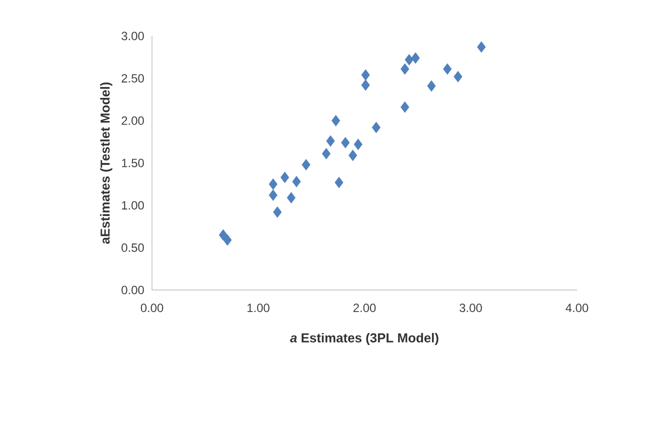 The height and width of the screenshot is (426, 651). I want to click on x-tick-label: 2.00, so click(364, 308).